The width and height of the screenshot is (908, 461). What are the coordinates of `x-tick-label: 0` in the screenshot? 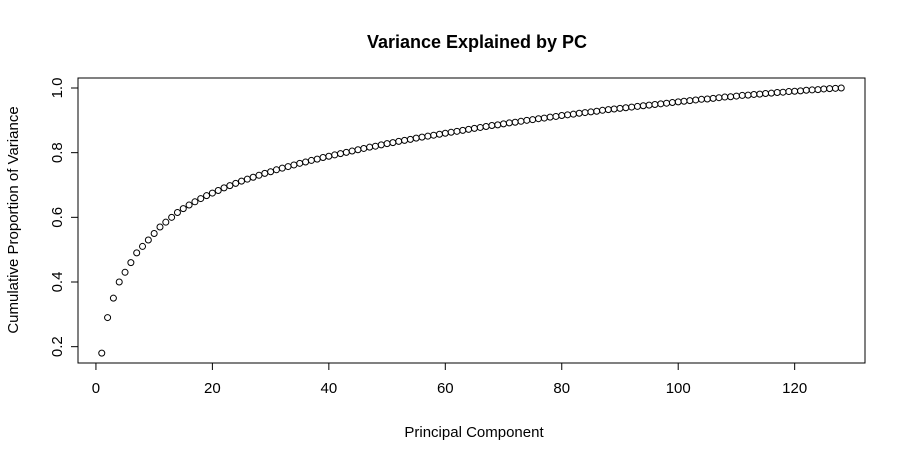 It's located at (96, 388).